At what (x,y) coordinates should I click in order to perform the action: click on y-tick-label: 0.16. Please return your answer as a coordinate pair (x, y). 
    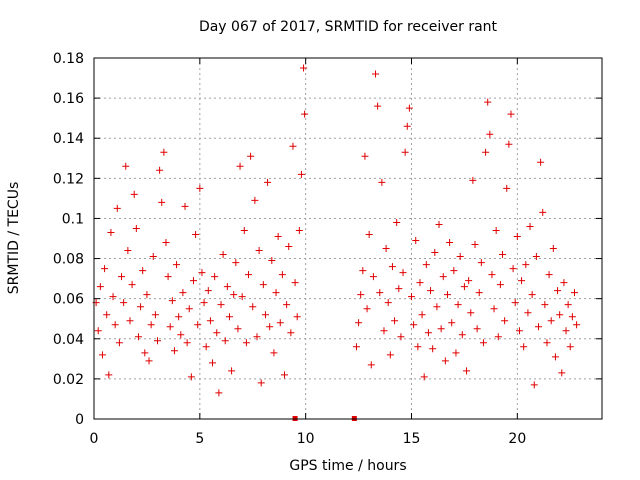
    Looking at the image, I should click on (68, 99).